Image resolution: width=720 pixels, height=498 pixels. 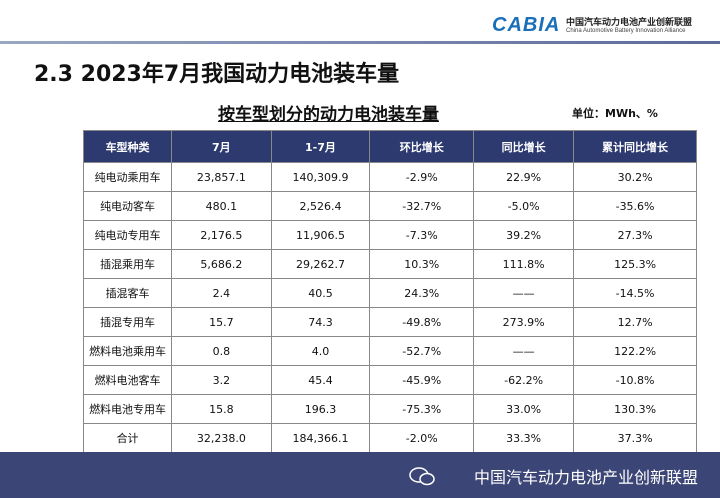 What do you see at coordinates (127, 438) in the screenshot?
I see `table-cell: 合计` at bounding box center [127, 438].